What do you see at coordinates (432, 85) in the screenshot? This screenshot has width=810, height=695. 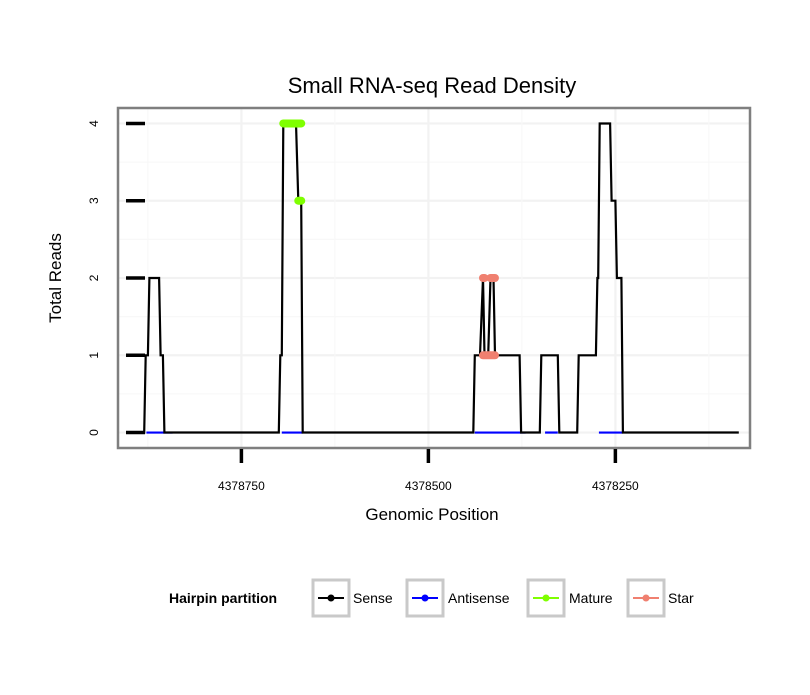 I see `chart-title: Small RNA-seq Read Density` at bounding box center [432, 85].